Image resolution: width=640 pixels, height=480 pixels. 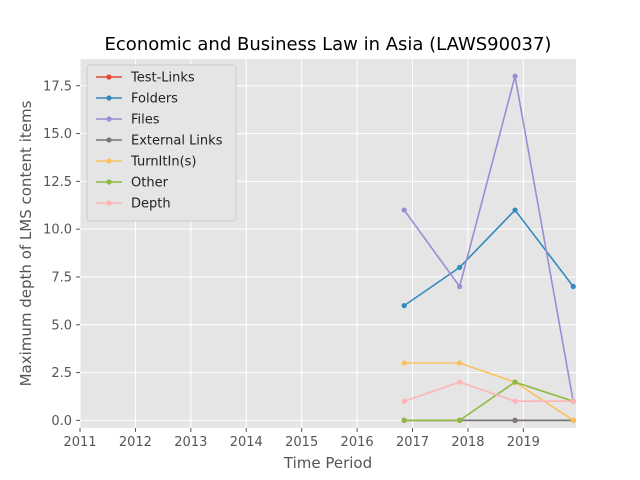 What do you see at coordinates (412, 442) in the screenshot?
I see `x-tick-label: 2017` at bounding box center [412, 442].